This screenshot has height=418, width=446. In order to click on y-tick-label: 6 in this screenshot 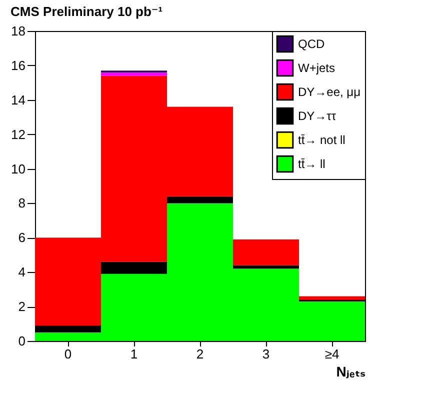, I will do `click(22, 238)`.